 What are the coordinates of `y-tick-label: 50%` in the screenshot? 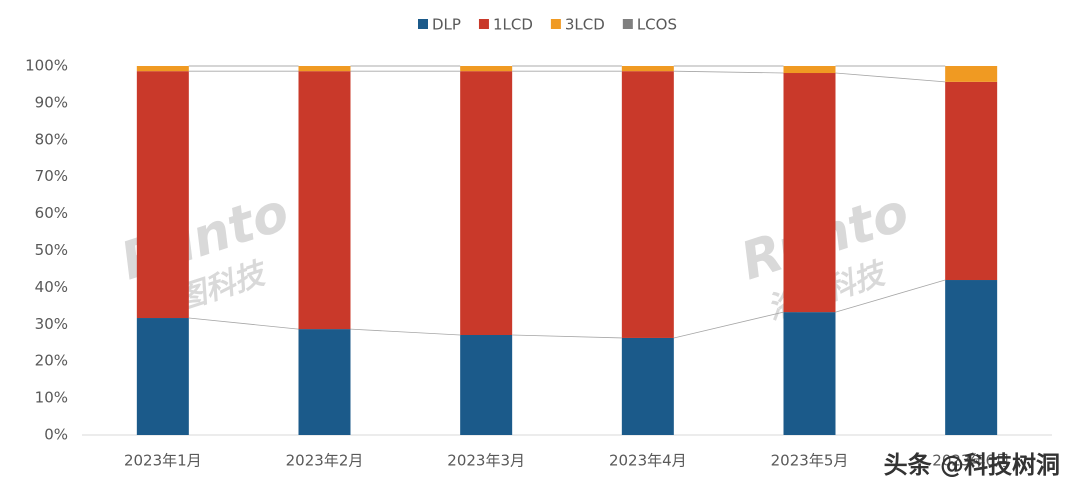 It's located at (51, 250).